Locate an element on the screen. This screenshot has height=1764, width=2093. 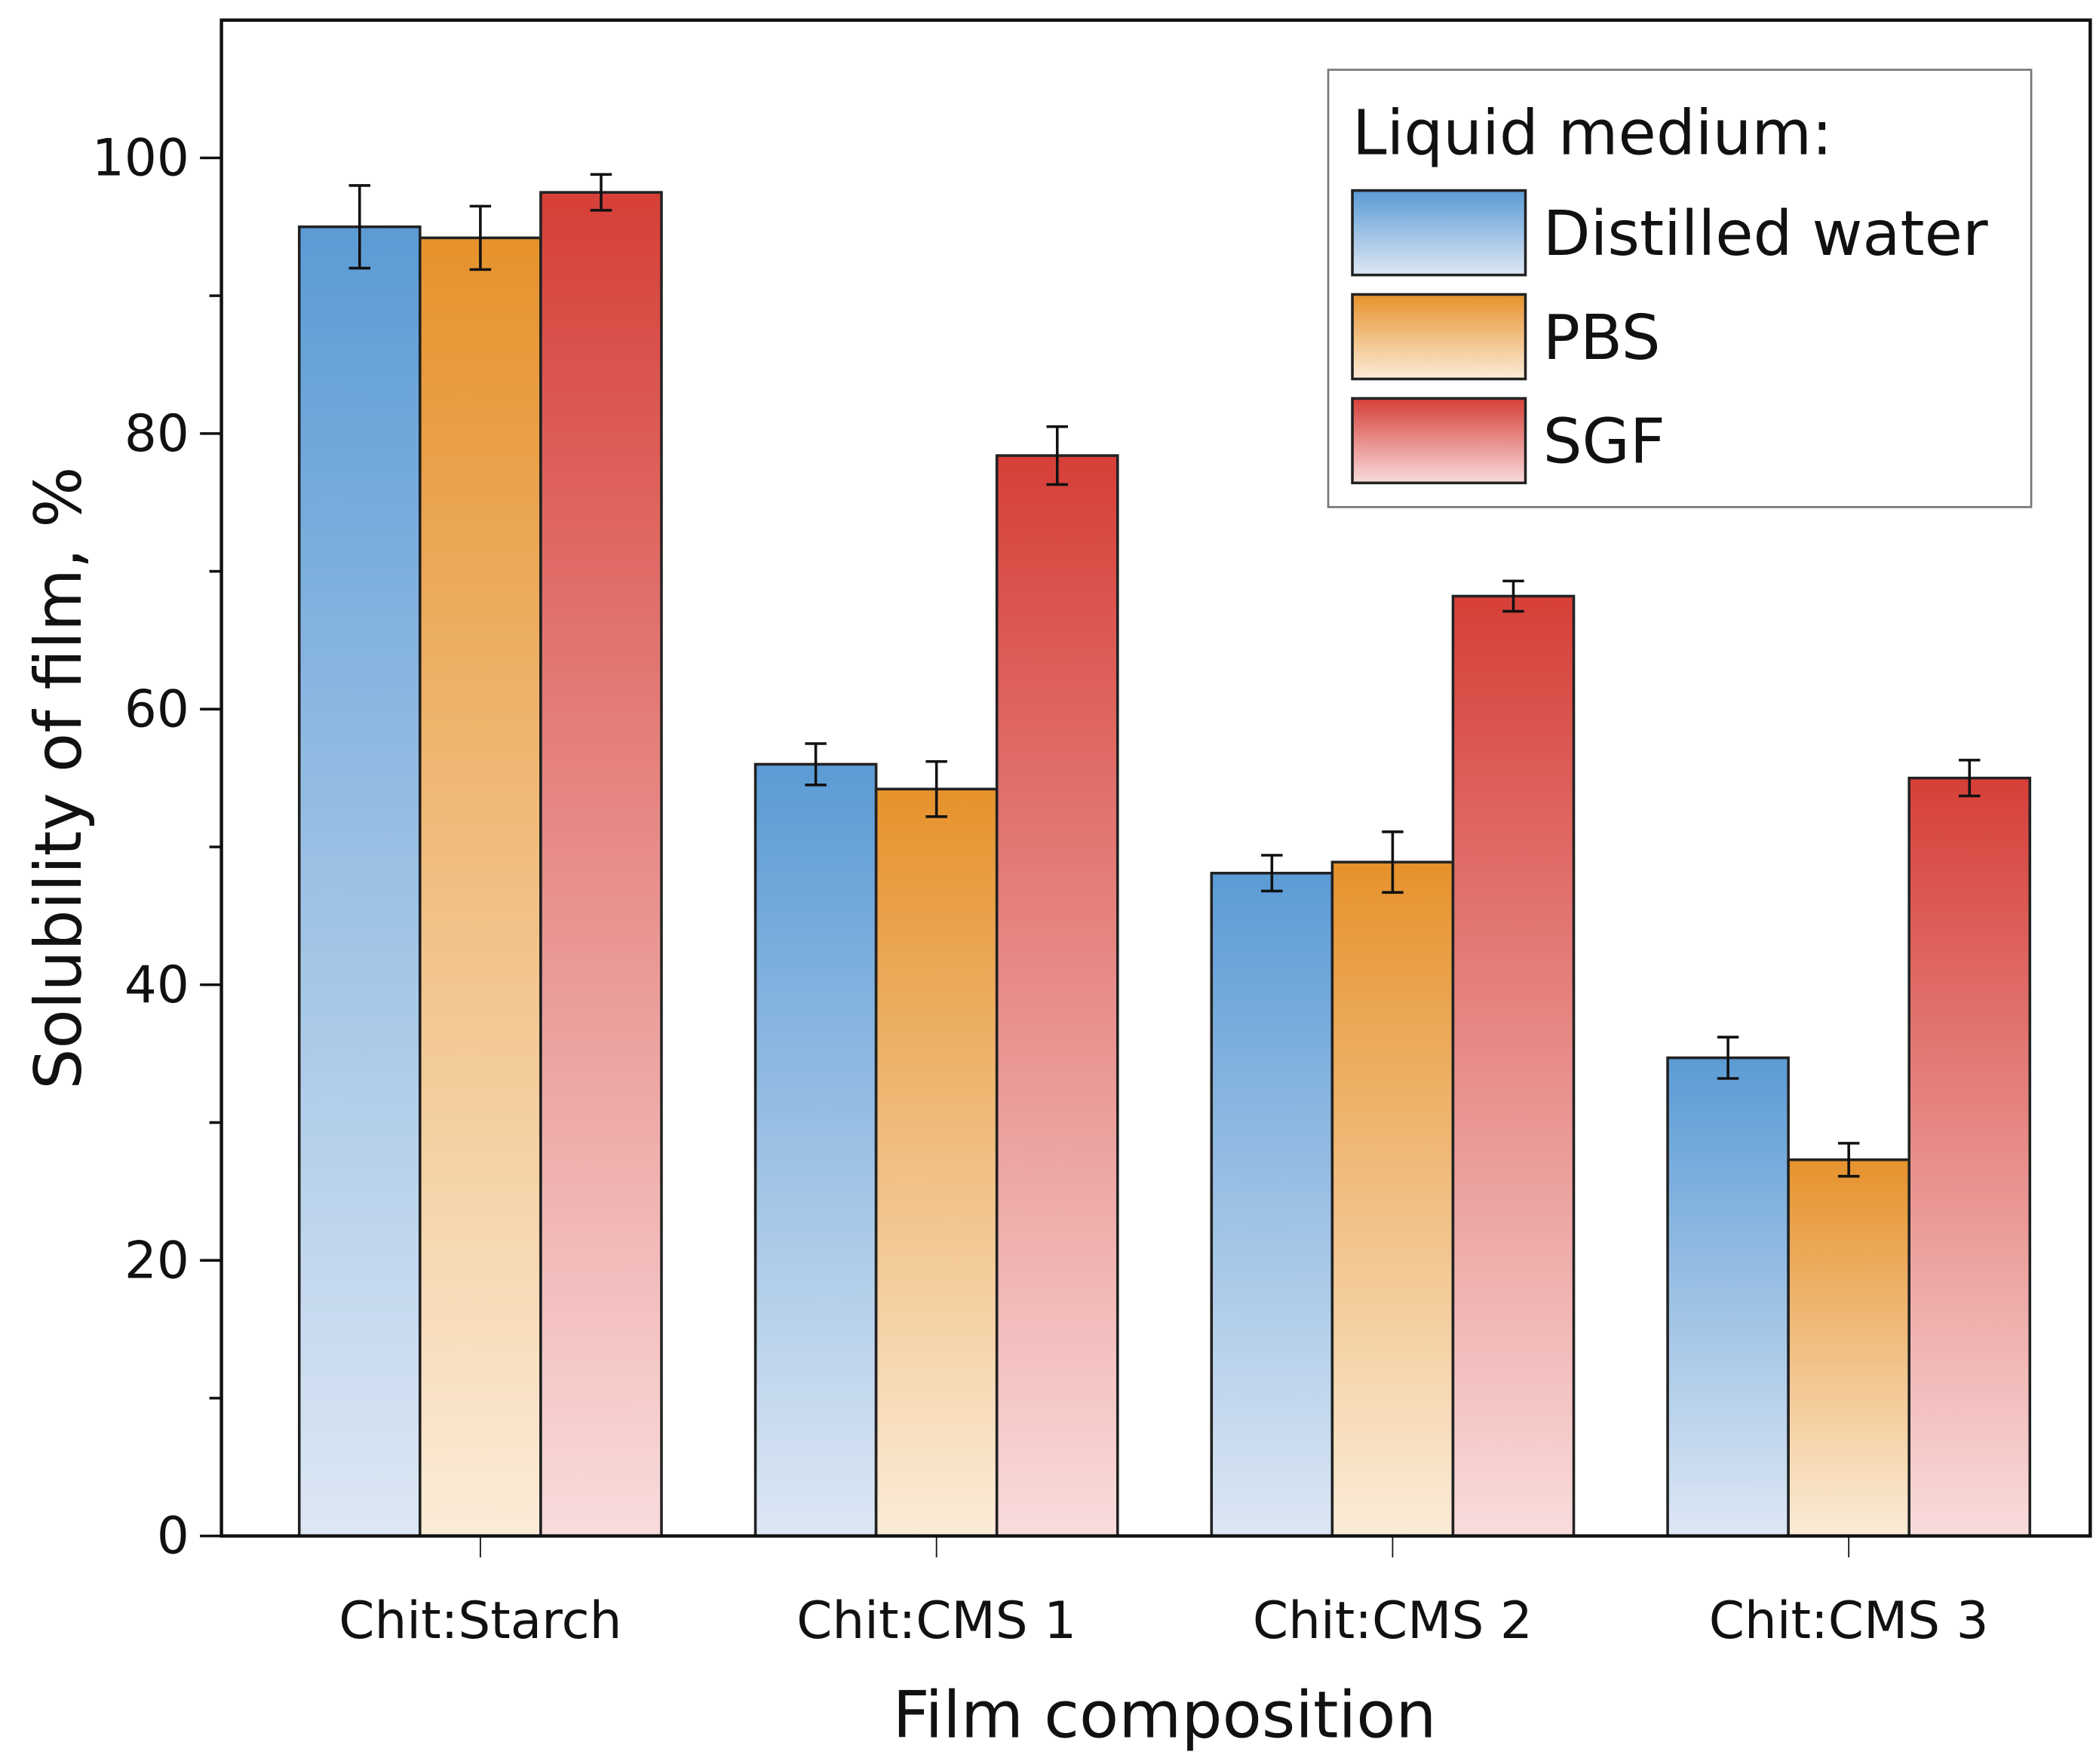
y-tick-label: 20 is located at coordinates (156, 1260).